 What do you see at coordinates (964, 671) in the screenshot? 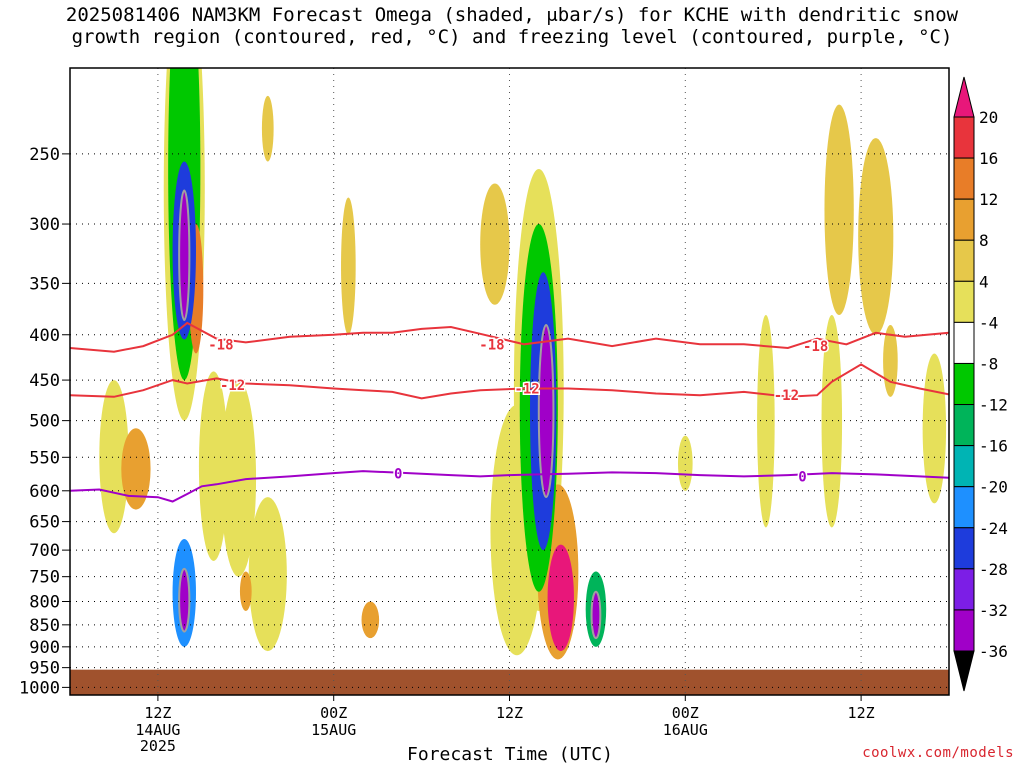
I see `colorbar-bottom-arrow` at bounding box center [964, 671].